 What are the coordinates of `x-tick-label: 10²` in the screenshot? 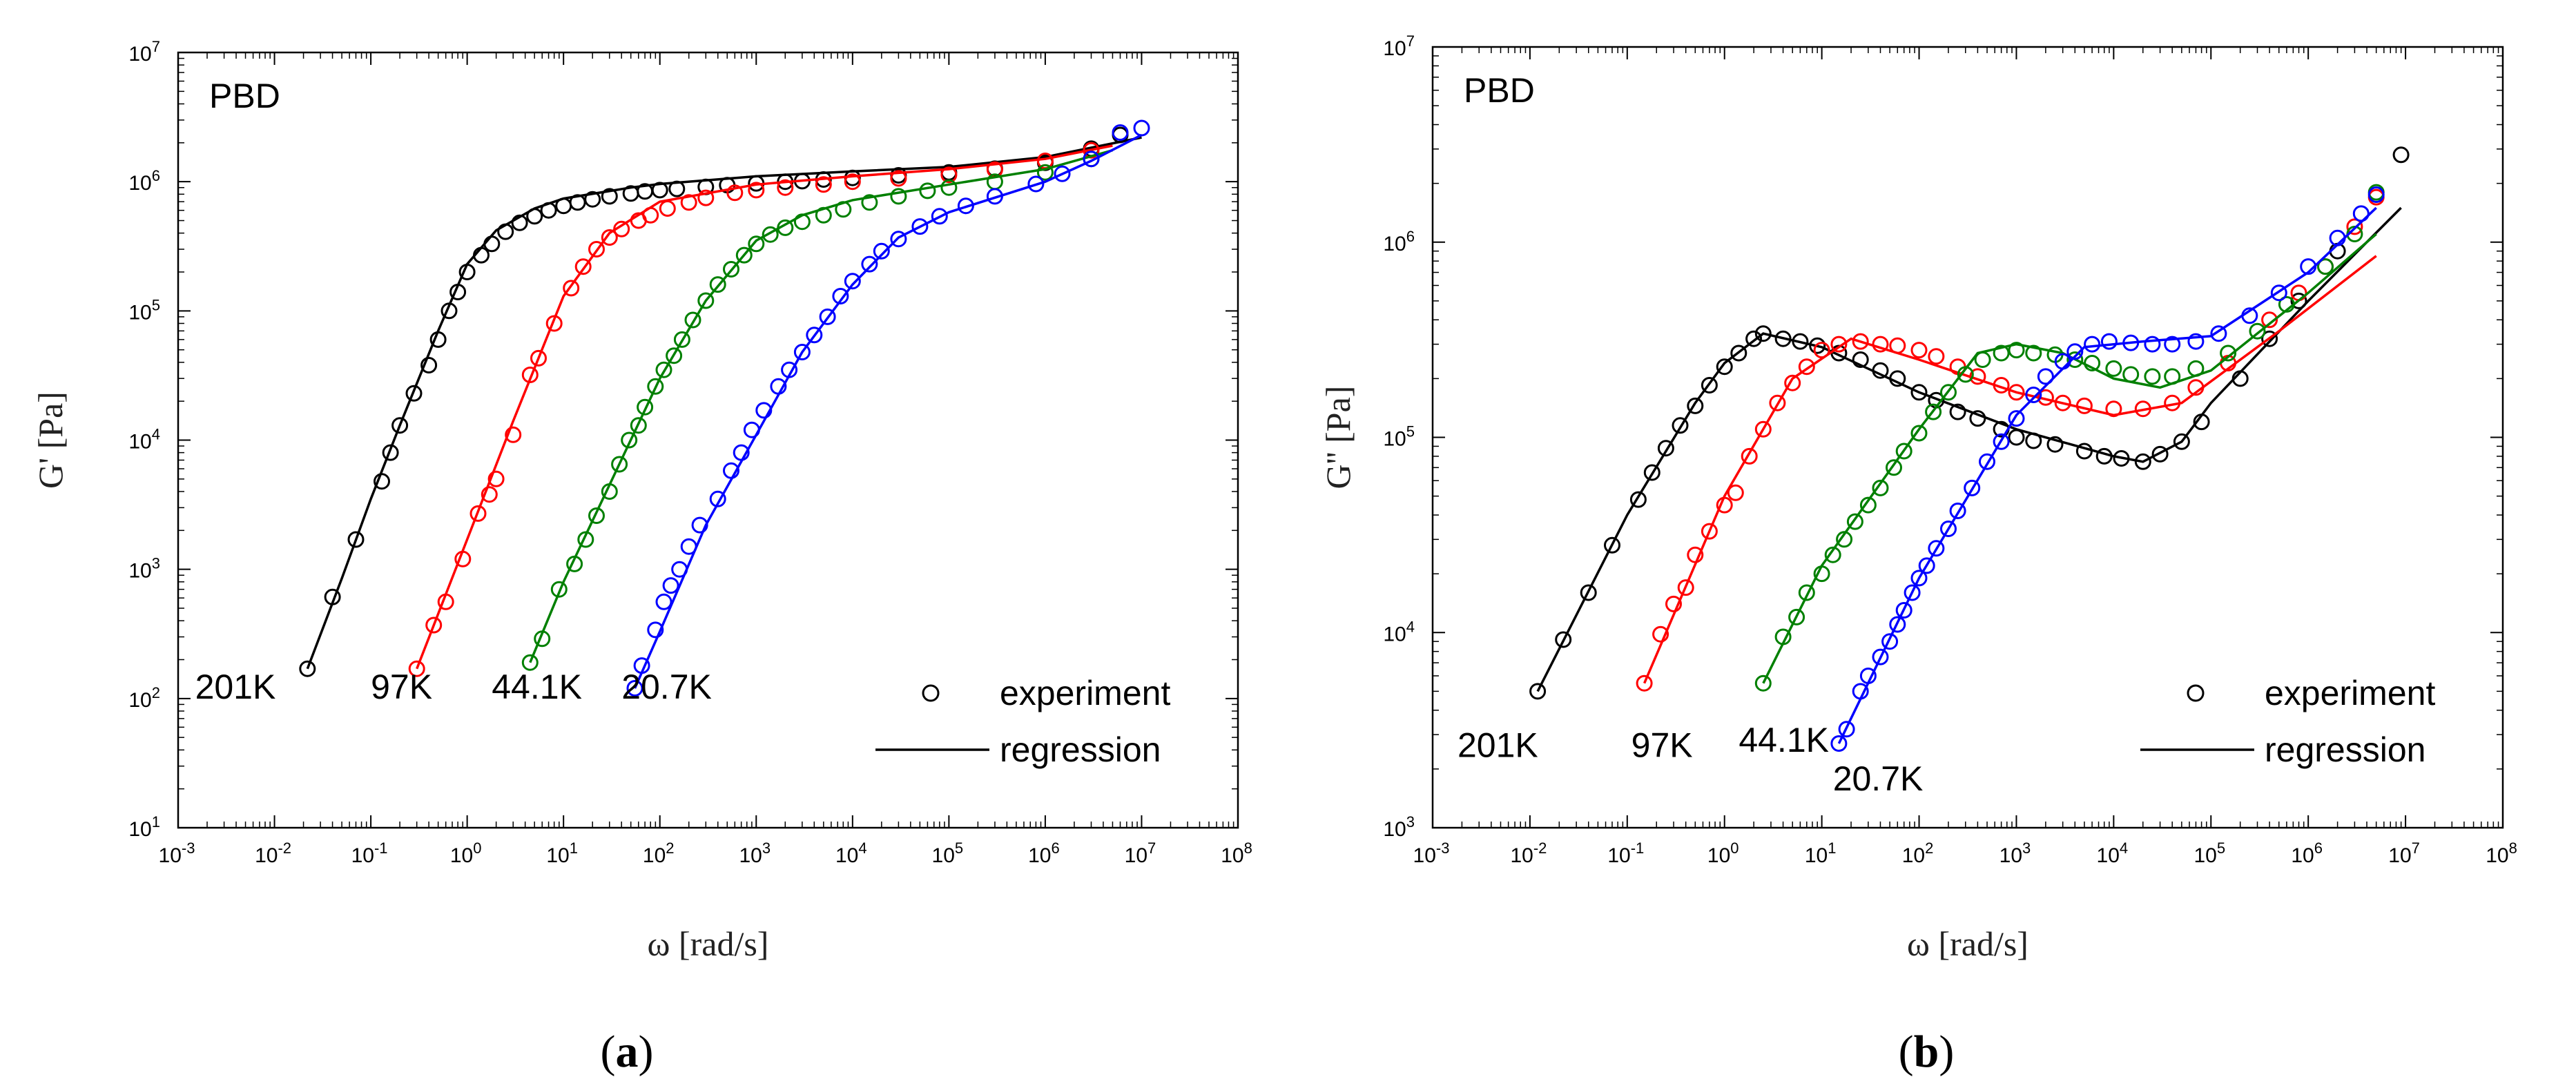 It's located at (1918, 853).